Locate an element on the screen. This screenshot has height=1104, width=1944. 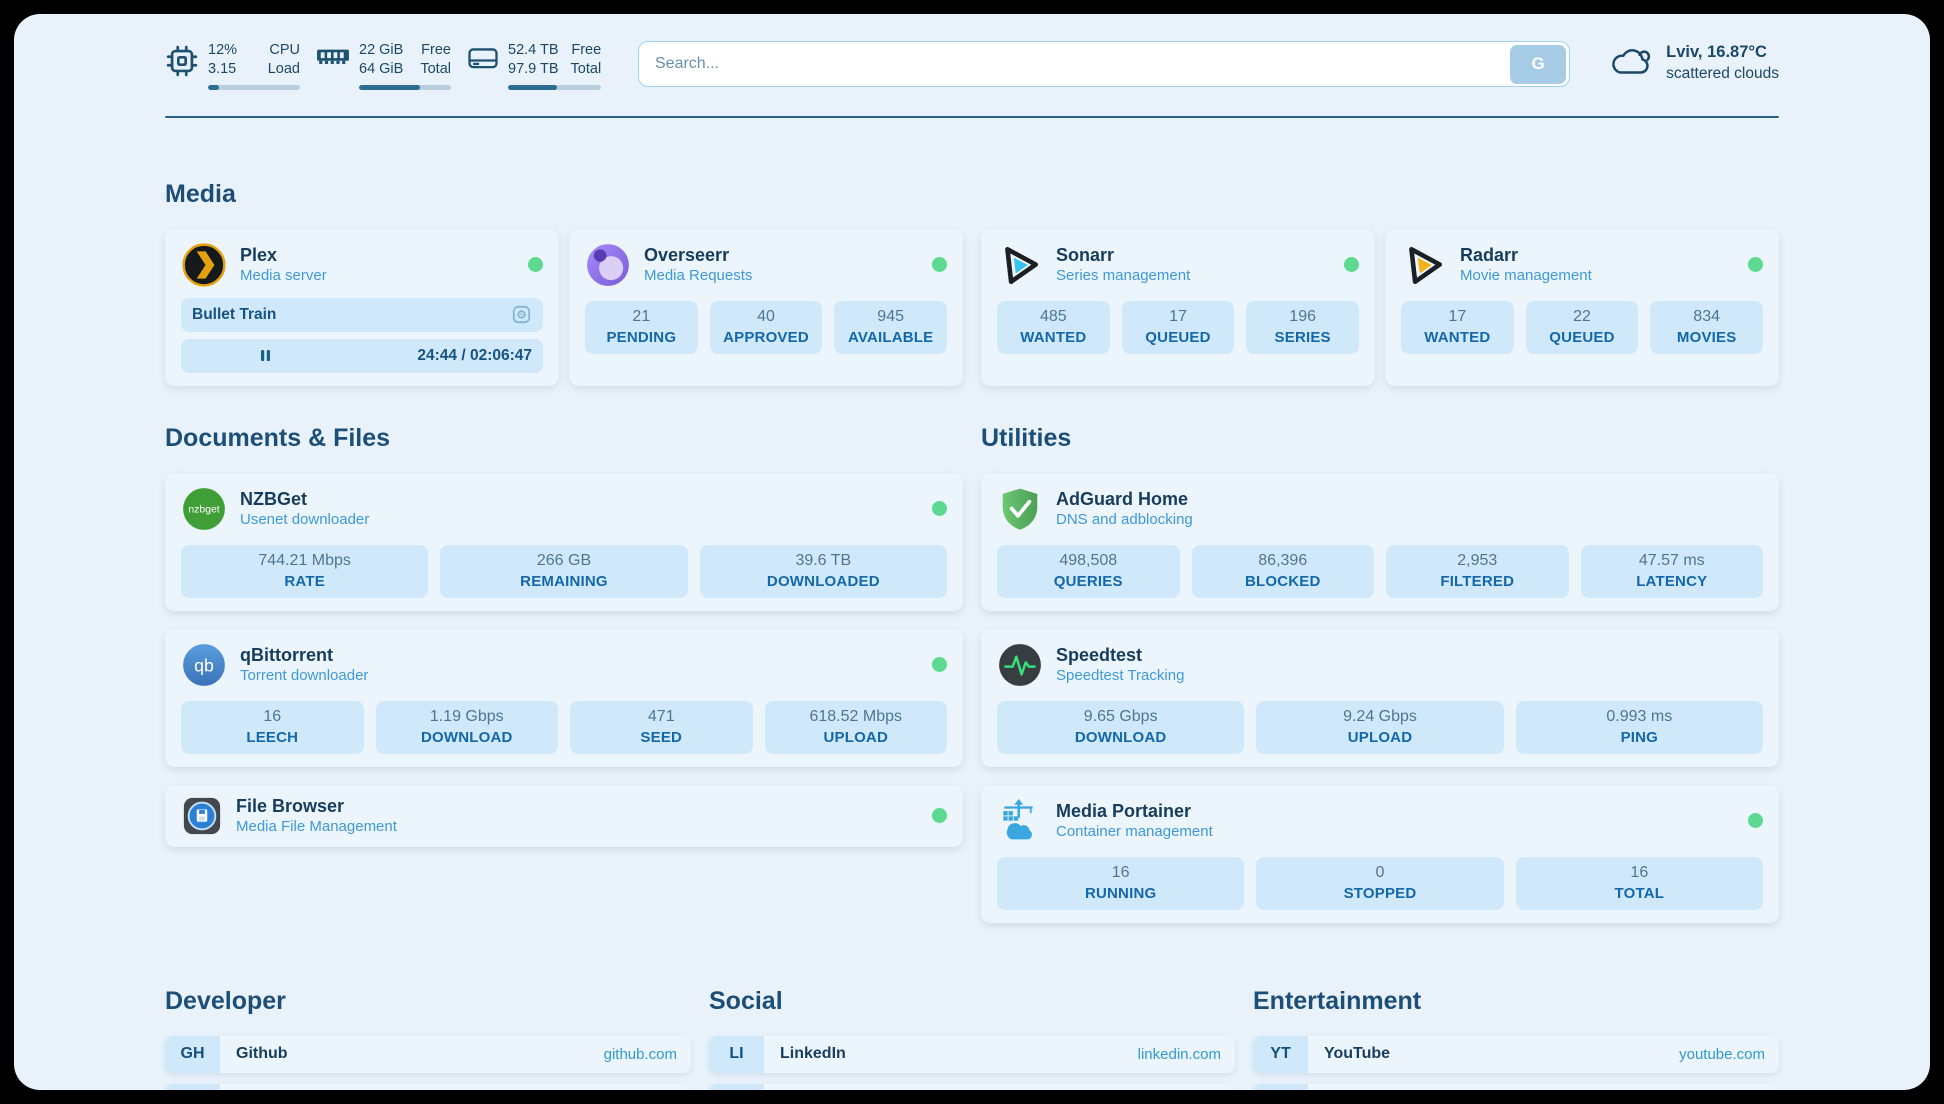
disk-total-value: 97.9 TB is located at coordinates (533, 68).